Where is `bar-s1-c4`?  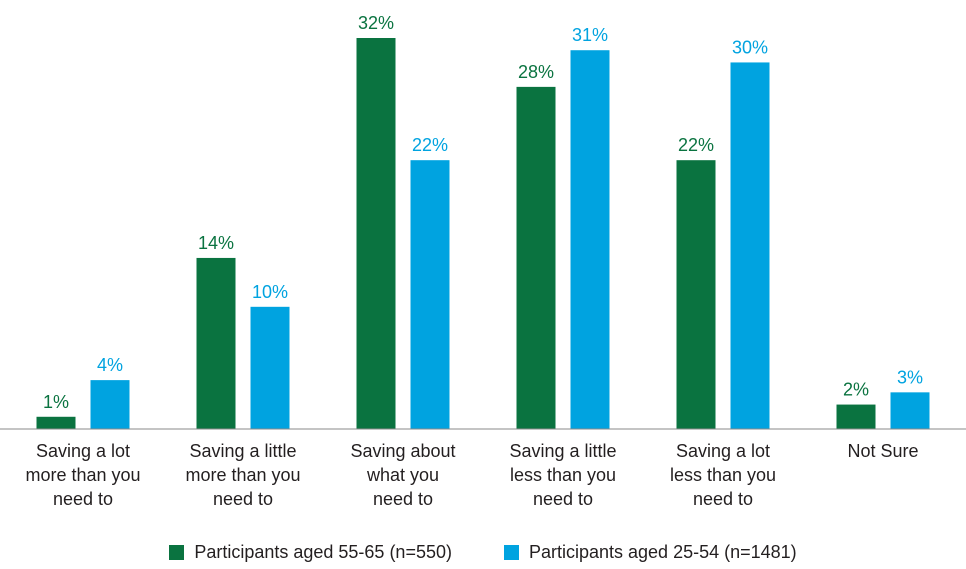 bar-s1-c4 is located at coordinates (536, 257).